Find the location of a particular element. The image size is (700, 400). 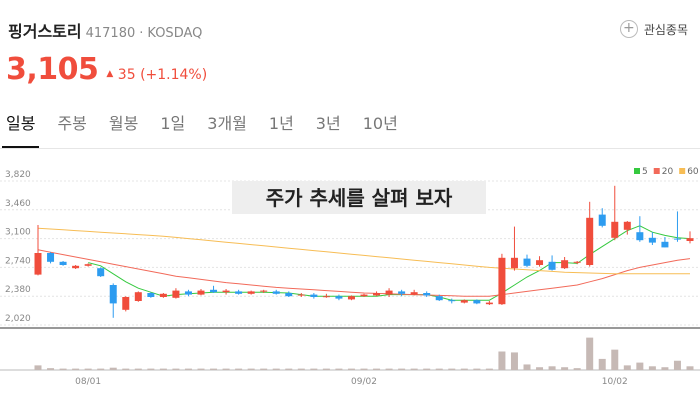

y-tick-label: 2,020 is located at coordinates (18, 319).